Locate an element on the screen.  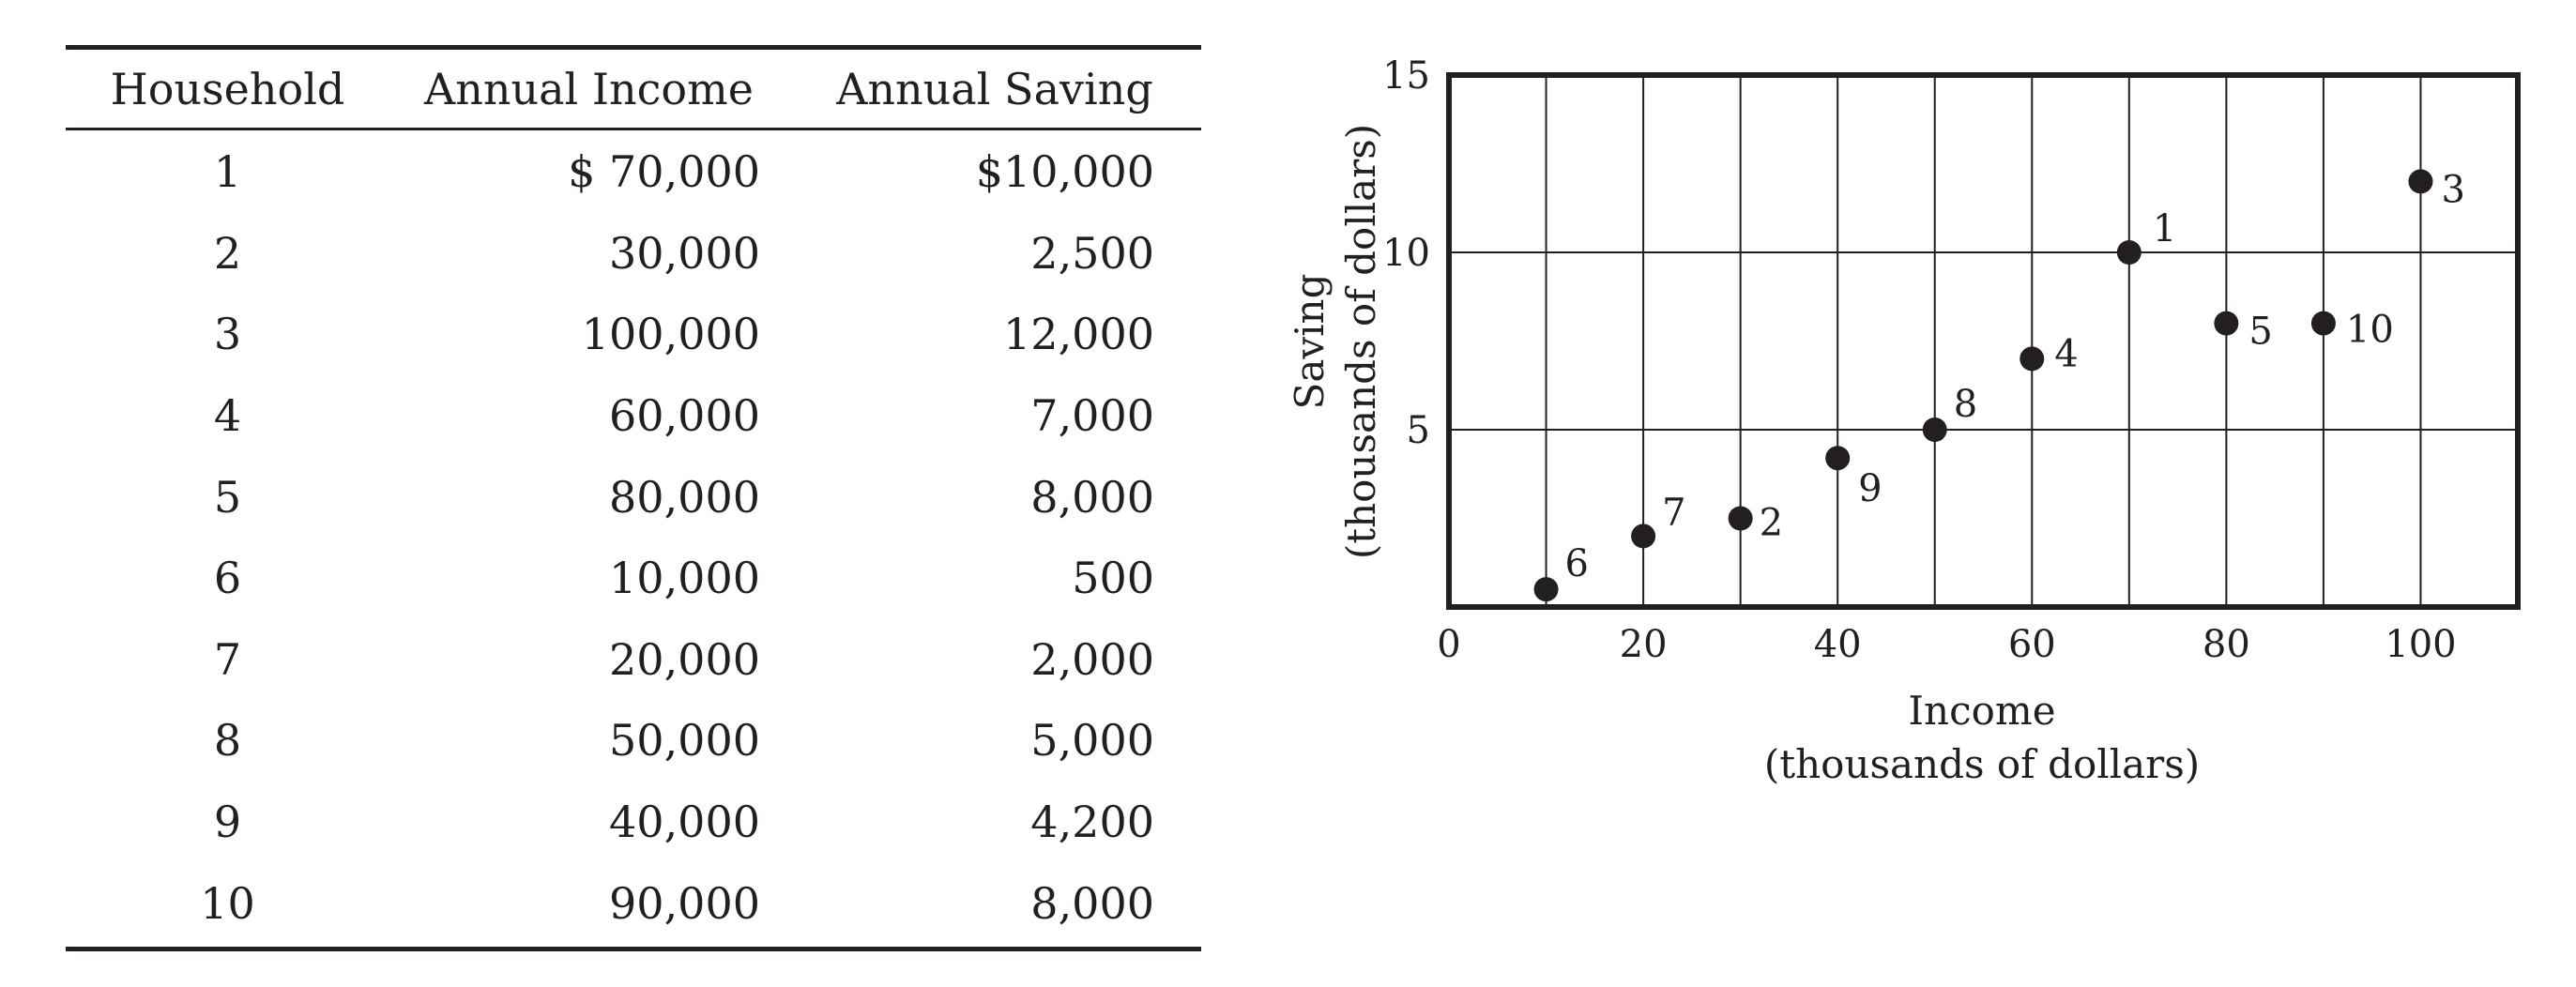
header-household: Household is located at coordinates (227, 88).